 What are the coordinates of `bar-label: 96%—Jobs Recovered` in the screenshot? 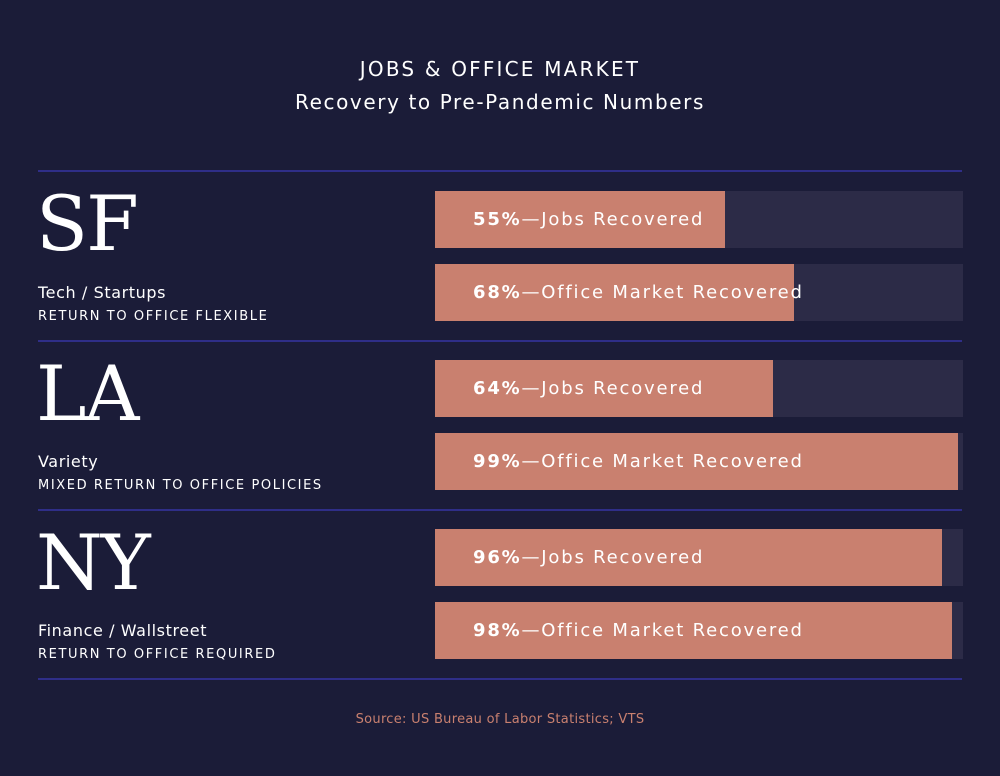 It's located at (588, 557).